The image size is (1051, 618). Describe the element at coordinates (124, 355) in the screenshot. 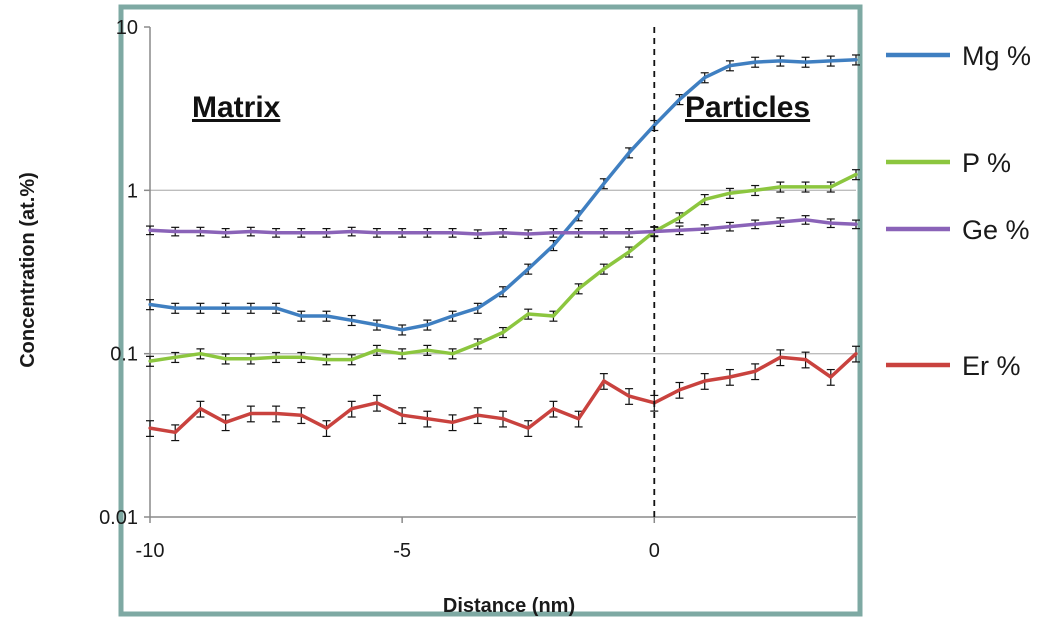

I see `y-tick-label: 0.1` at that location.